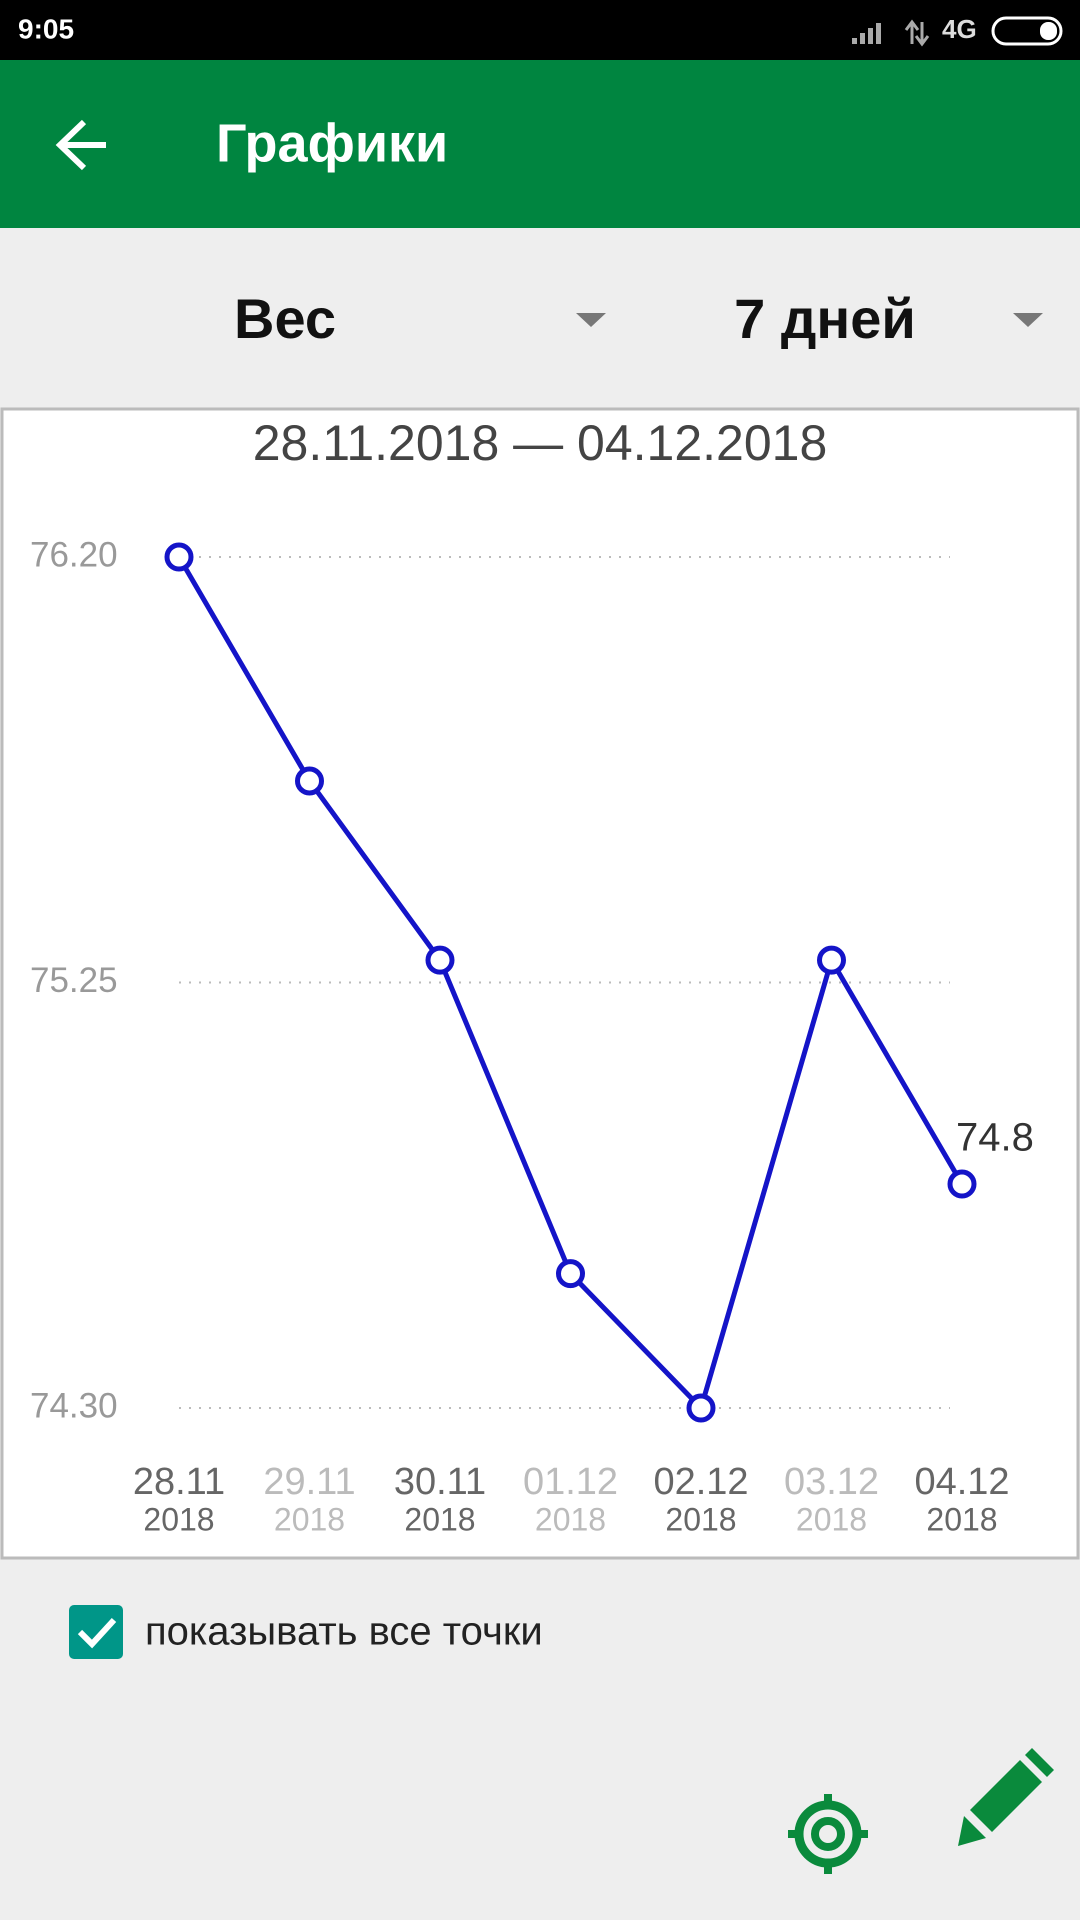 This screenshot has width=1080, height=1920. Describe the element at coordinates (309, 1482) in the screenshot. I see `x-tick-label: 29.11` at that location.